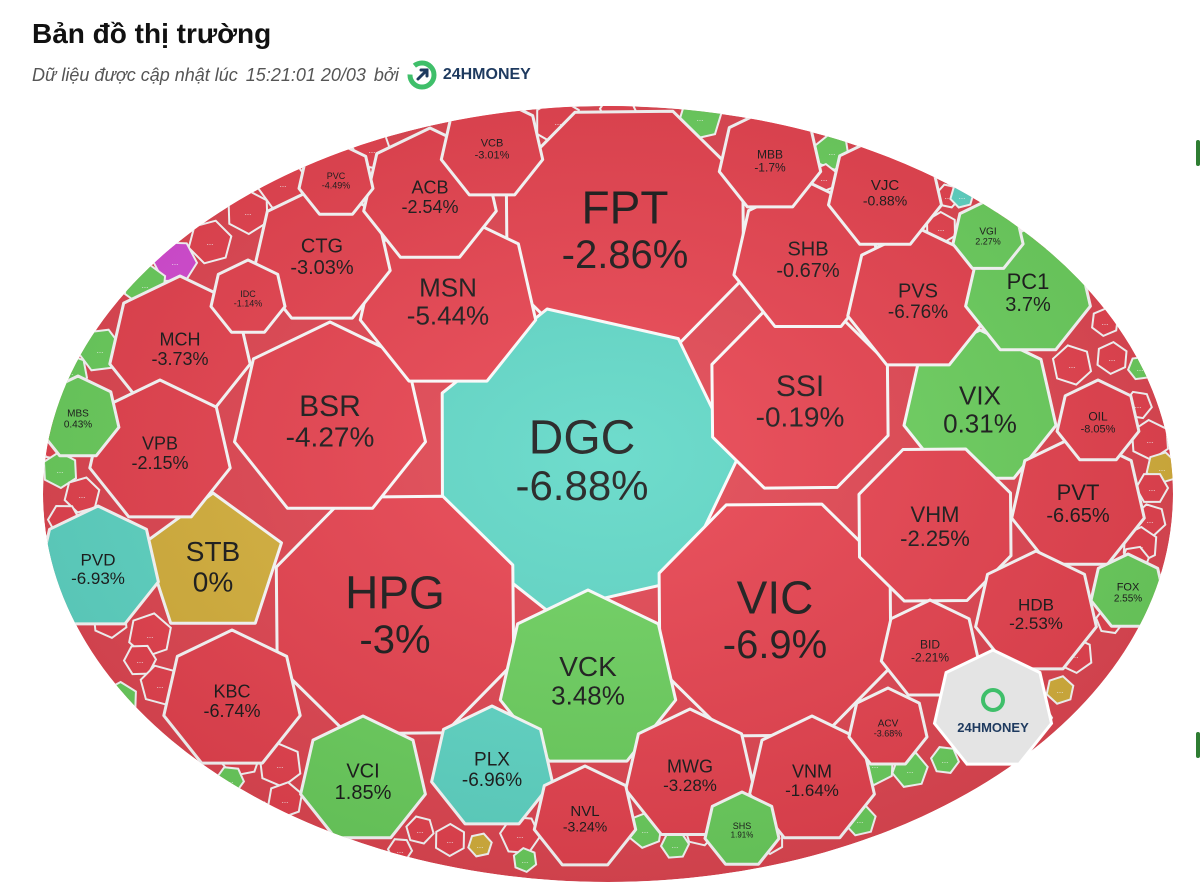 The height and width of the screenshot is (883, 1200). I want to click on stock-cell-pvc: PVC-4.49%, so click(336, 178).